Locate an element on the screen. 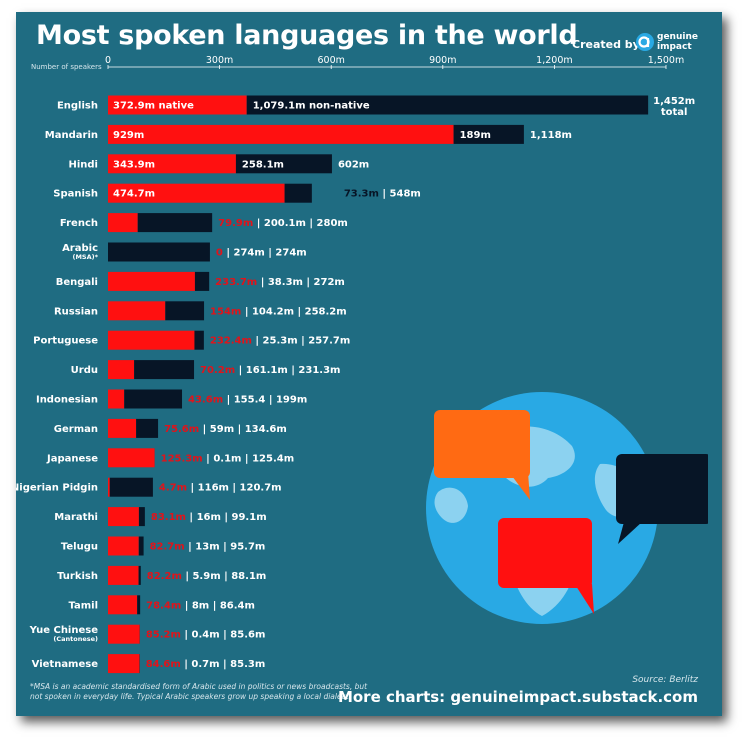 The image size is (745, 745). x-axis-tick-label: 1,500m is located at coordinates (666, 60).